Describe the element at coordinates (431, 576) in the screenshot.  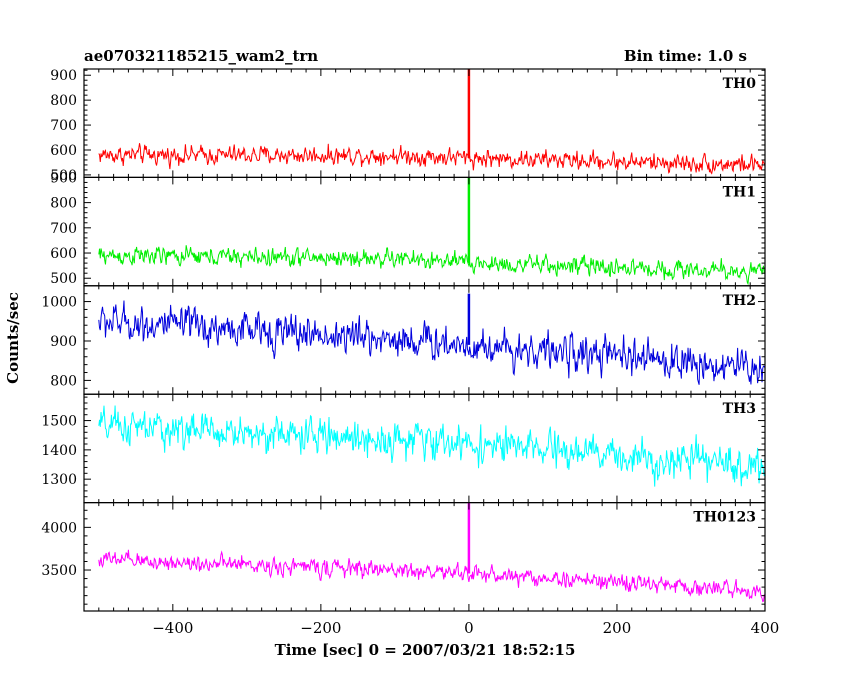
I see `series-line-th0123` at that location.